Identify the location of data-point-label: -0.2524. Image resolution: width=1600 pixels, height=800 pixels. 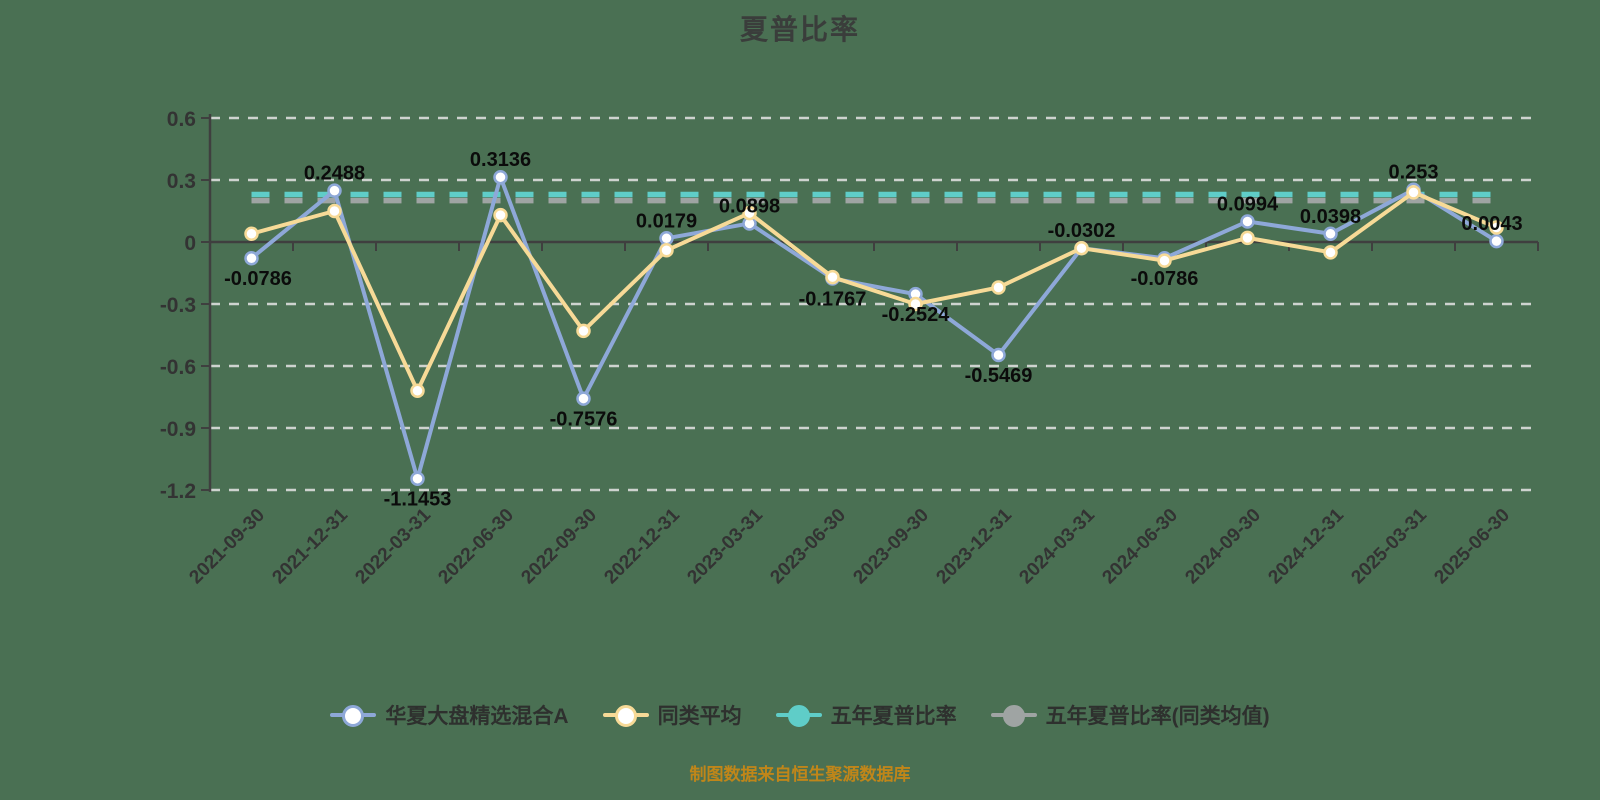
(916, 315).